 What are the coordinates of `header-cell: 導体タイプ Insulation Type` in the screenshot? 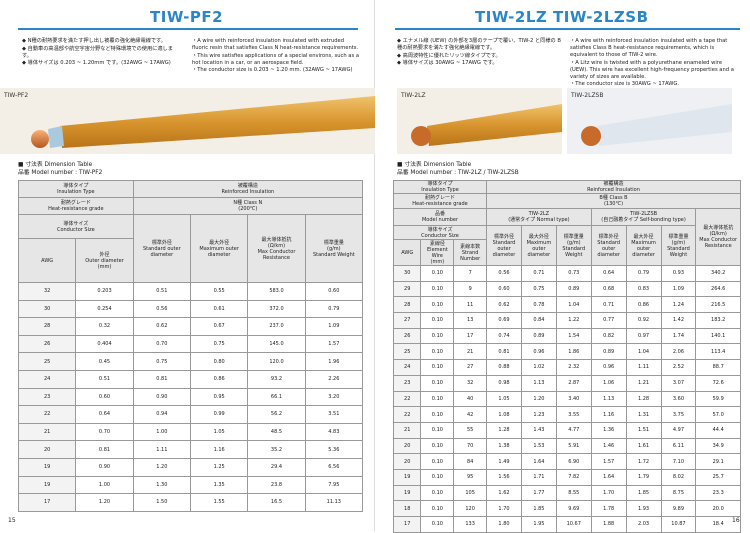 It's located at (440, 187).